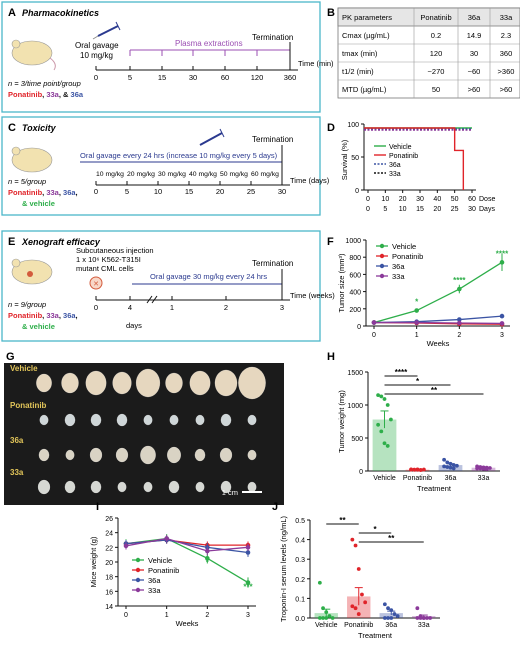 This screenshot has width=520, height=653. I want to click on y-tick-label: 1000, so click(355, 406).